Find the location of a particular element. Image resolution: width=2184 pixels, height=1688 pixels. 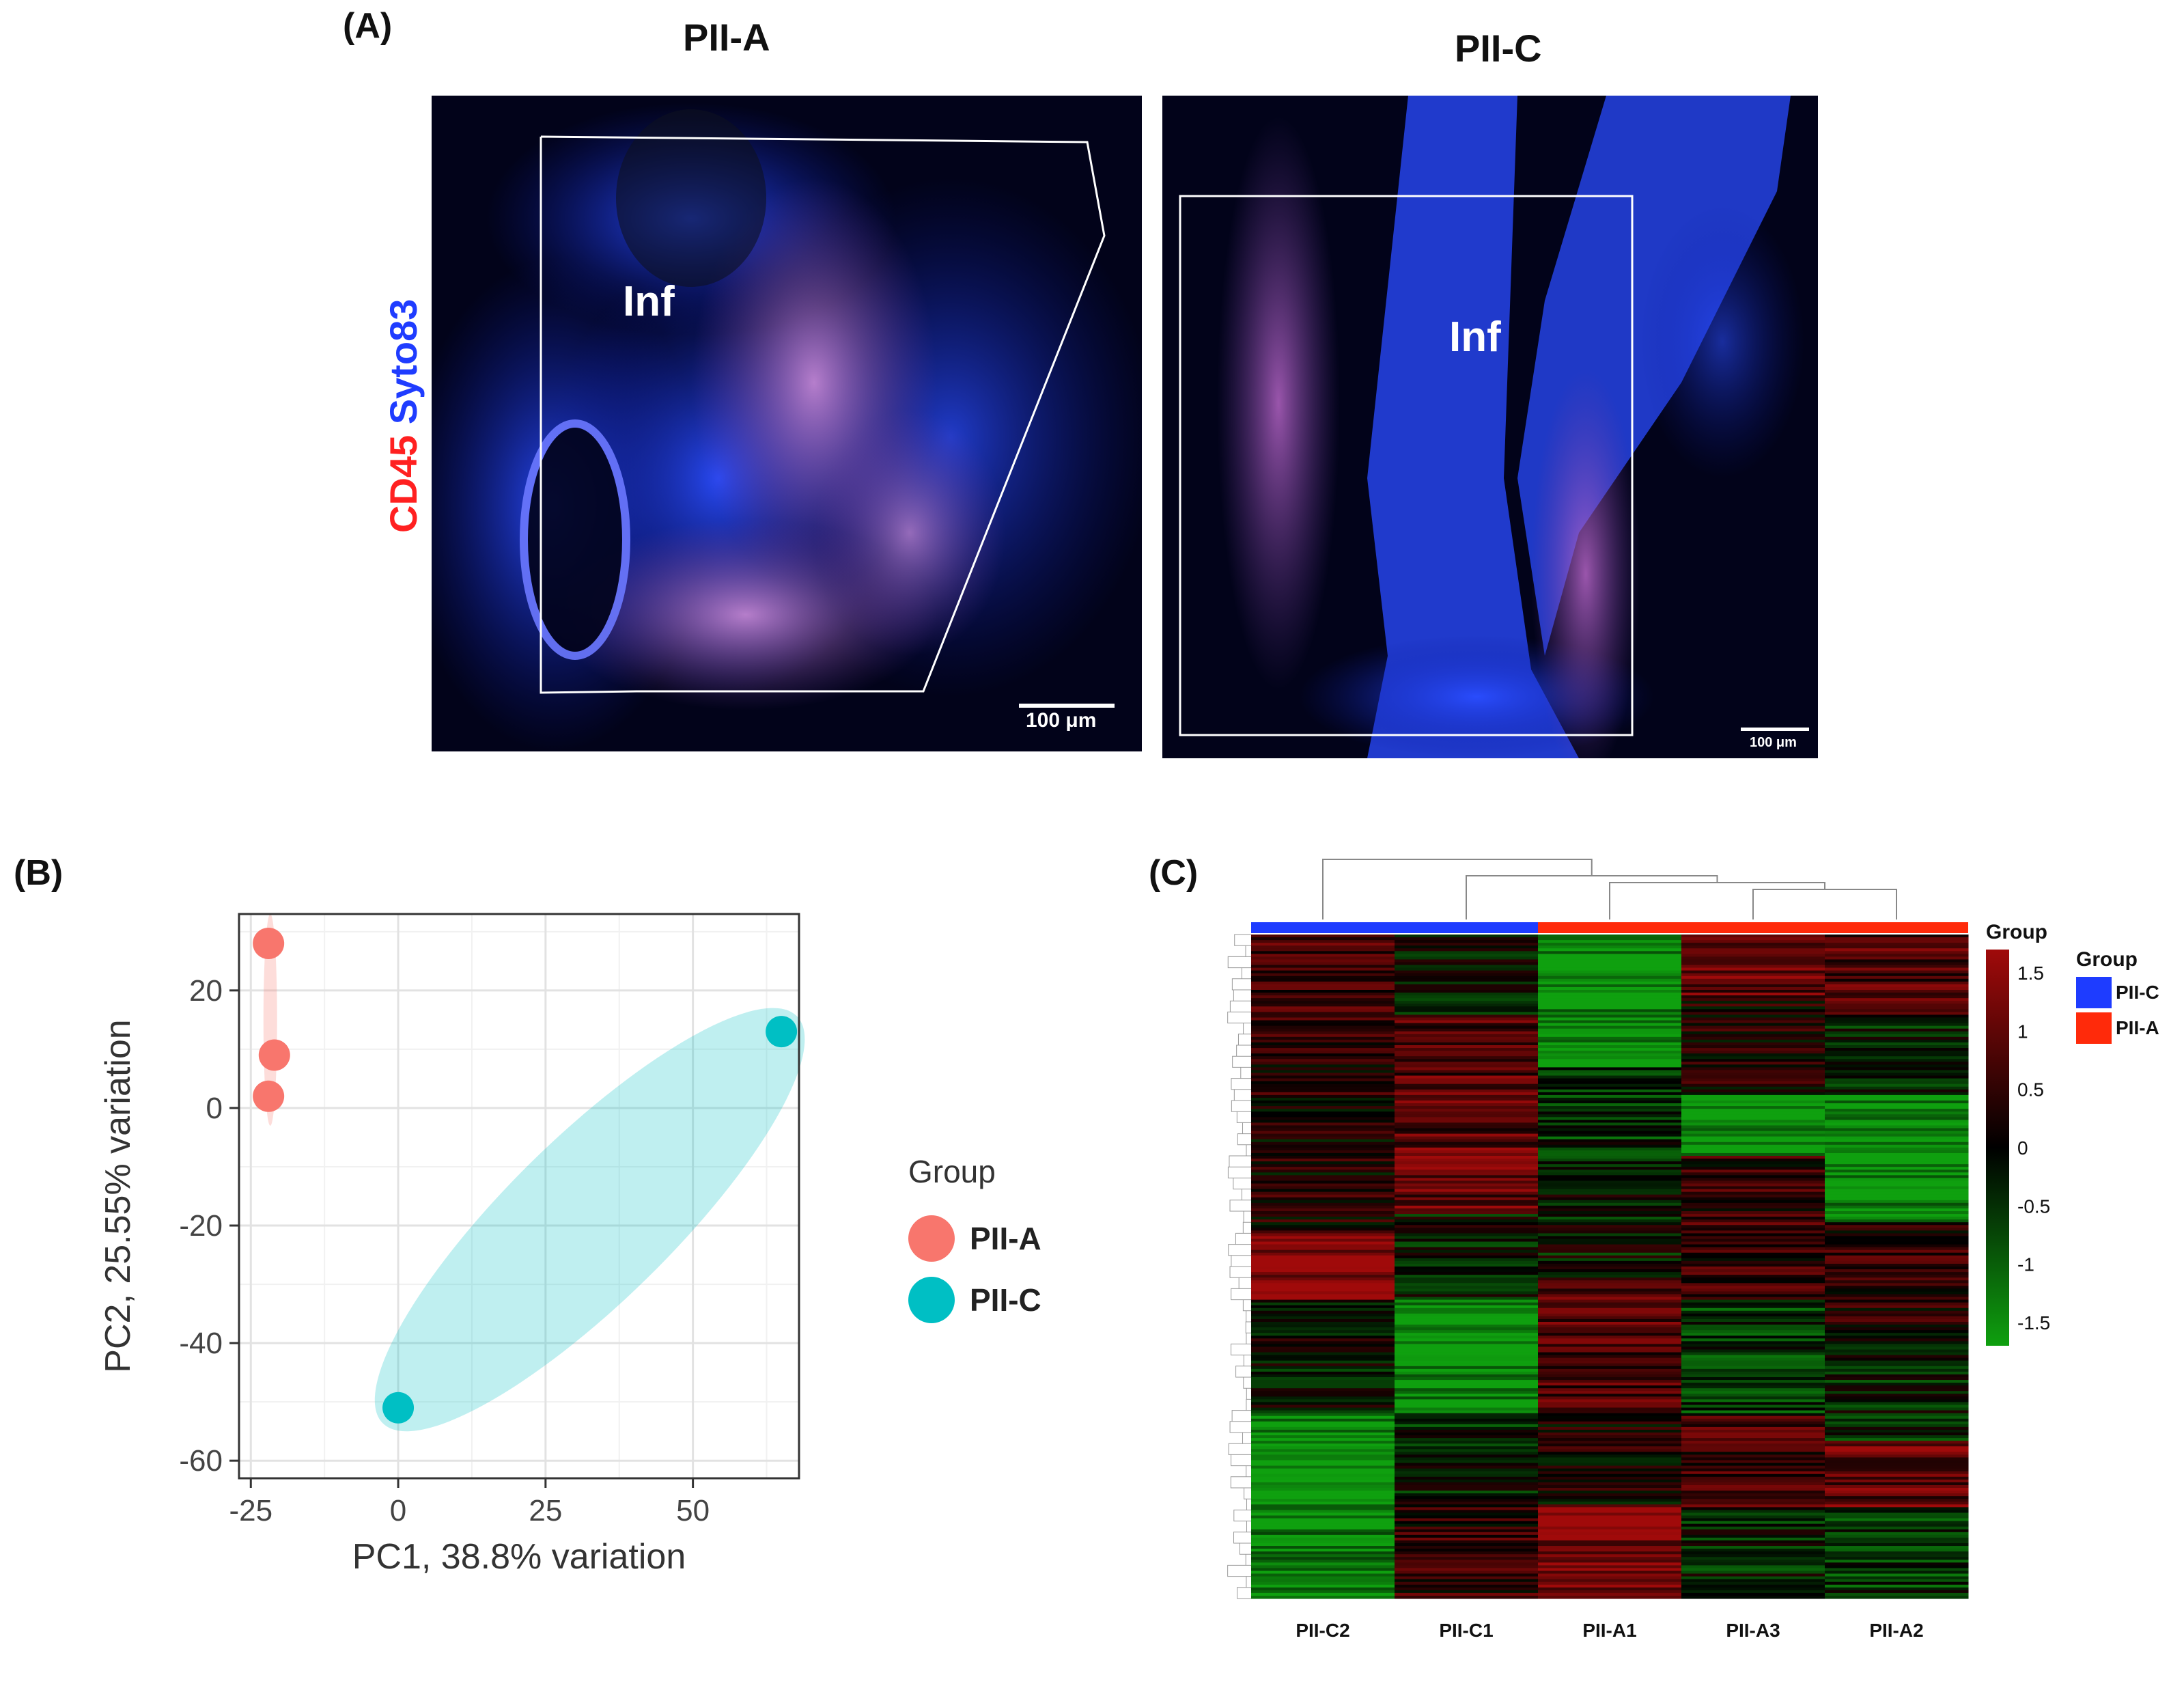

colorbar-tick-label: -0.5 is located at coordinates (2034, 1206).